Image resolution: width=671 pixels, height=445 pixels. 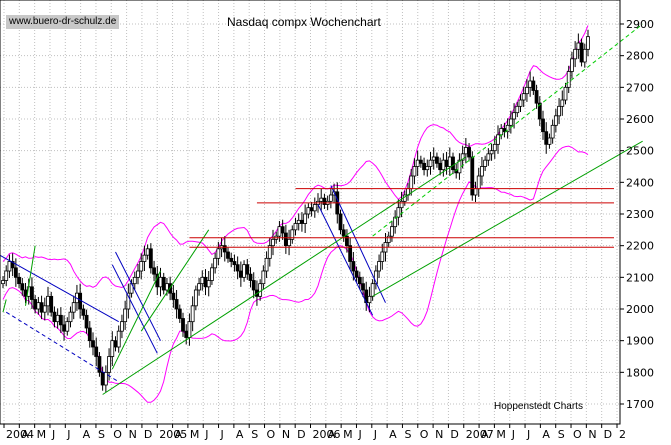 What do you see at coordinates (20, 434) in the screenshot?
I see `x-tick-label: 2004` at bounding box center [20, 434].